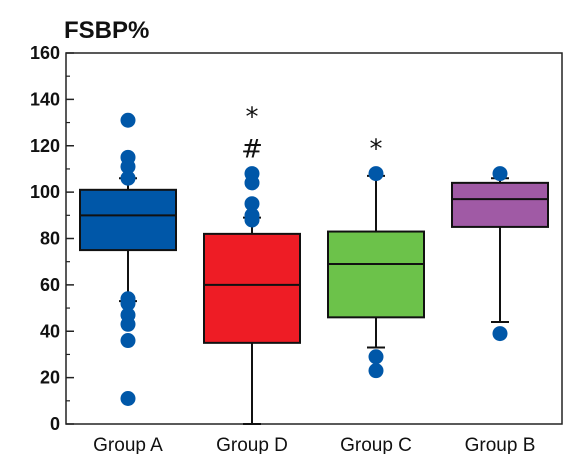 The height and width of the screenshot is (454, 578). Describe the element at coordinates (128, 259) in the screenshot. I see `box-group-a` at that location.